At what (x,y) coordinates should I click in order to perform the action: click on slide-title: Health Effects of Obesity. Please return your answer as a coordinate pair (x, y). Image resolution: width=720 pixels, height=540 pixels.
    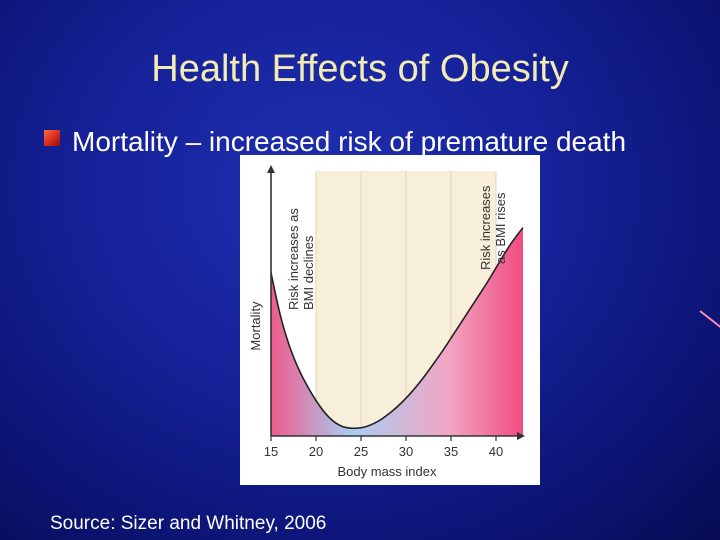
    Looking at the image, I should click on (360, 69).